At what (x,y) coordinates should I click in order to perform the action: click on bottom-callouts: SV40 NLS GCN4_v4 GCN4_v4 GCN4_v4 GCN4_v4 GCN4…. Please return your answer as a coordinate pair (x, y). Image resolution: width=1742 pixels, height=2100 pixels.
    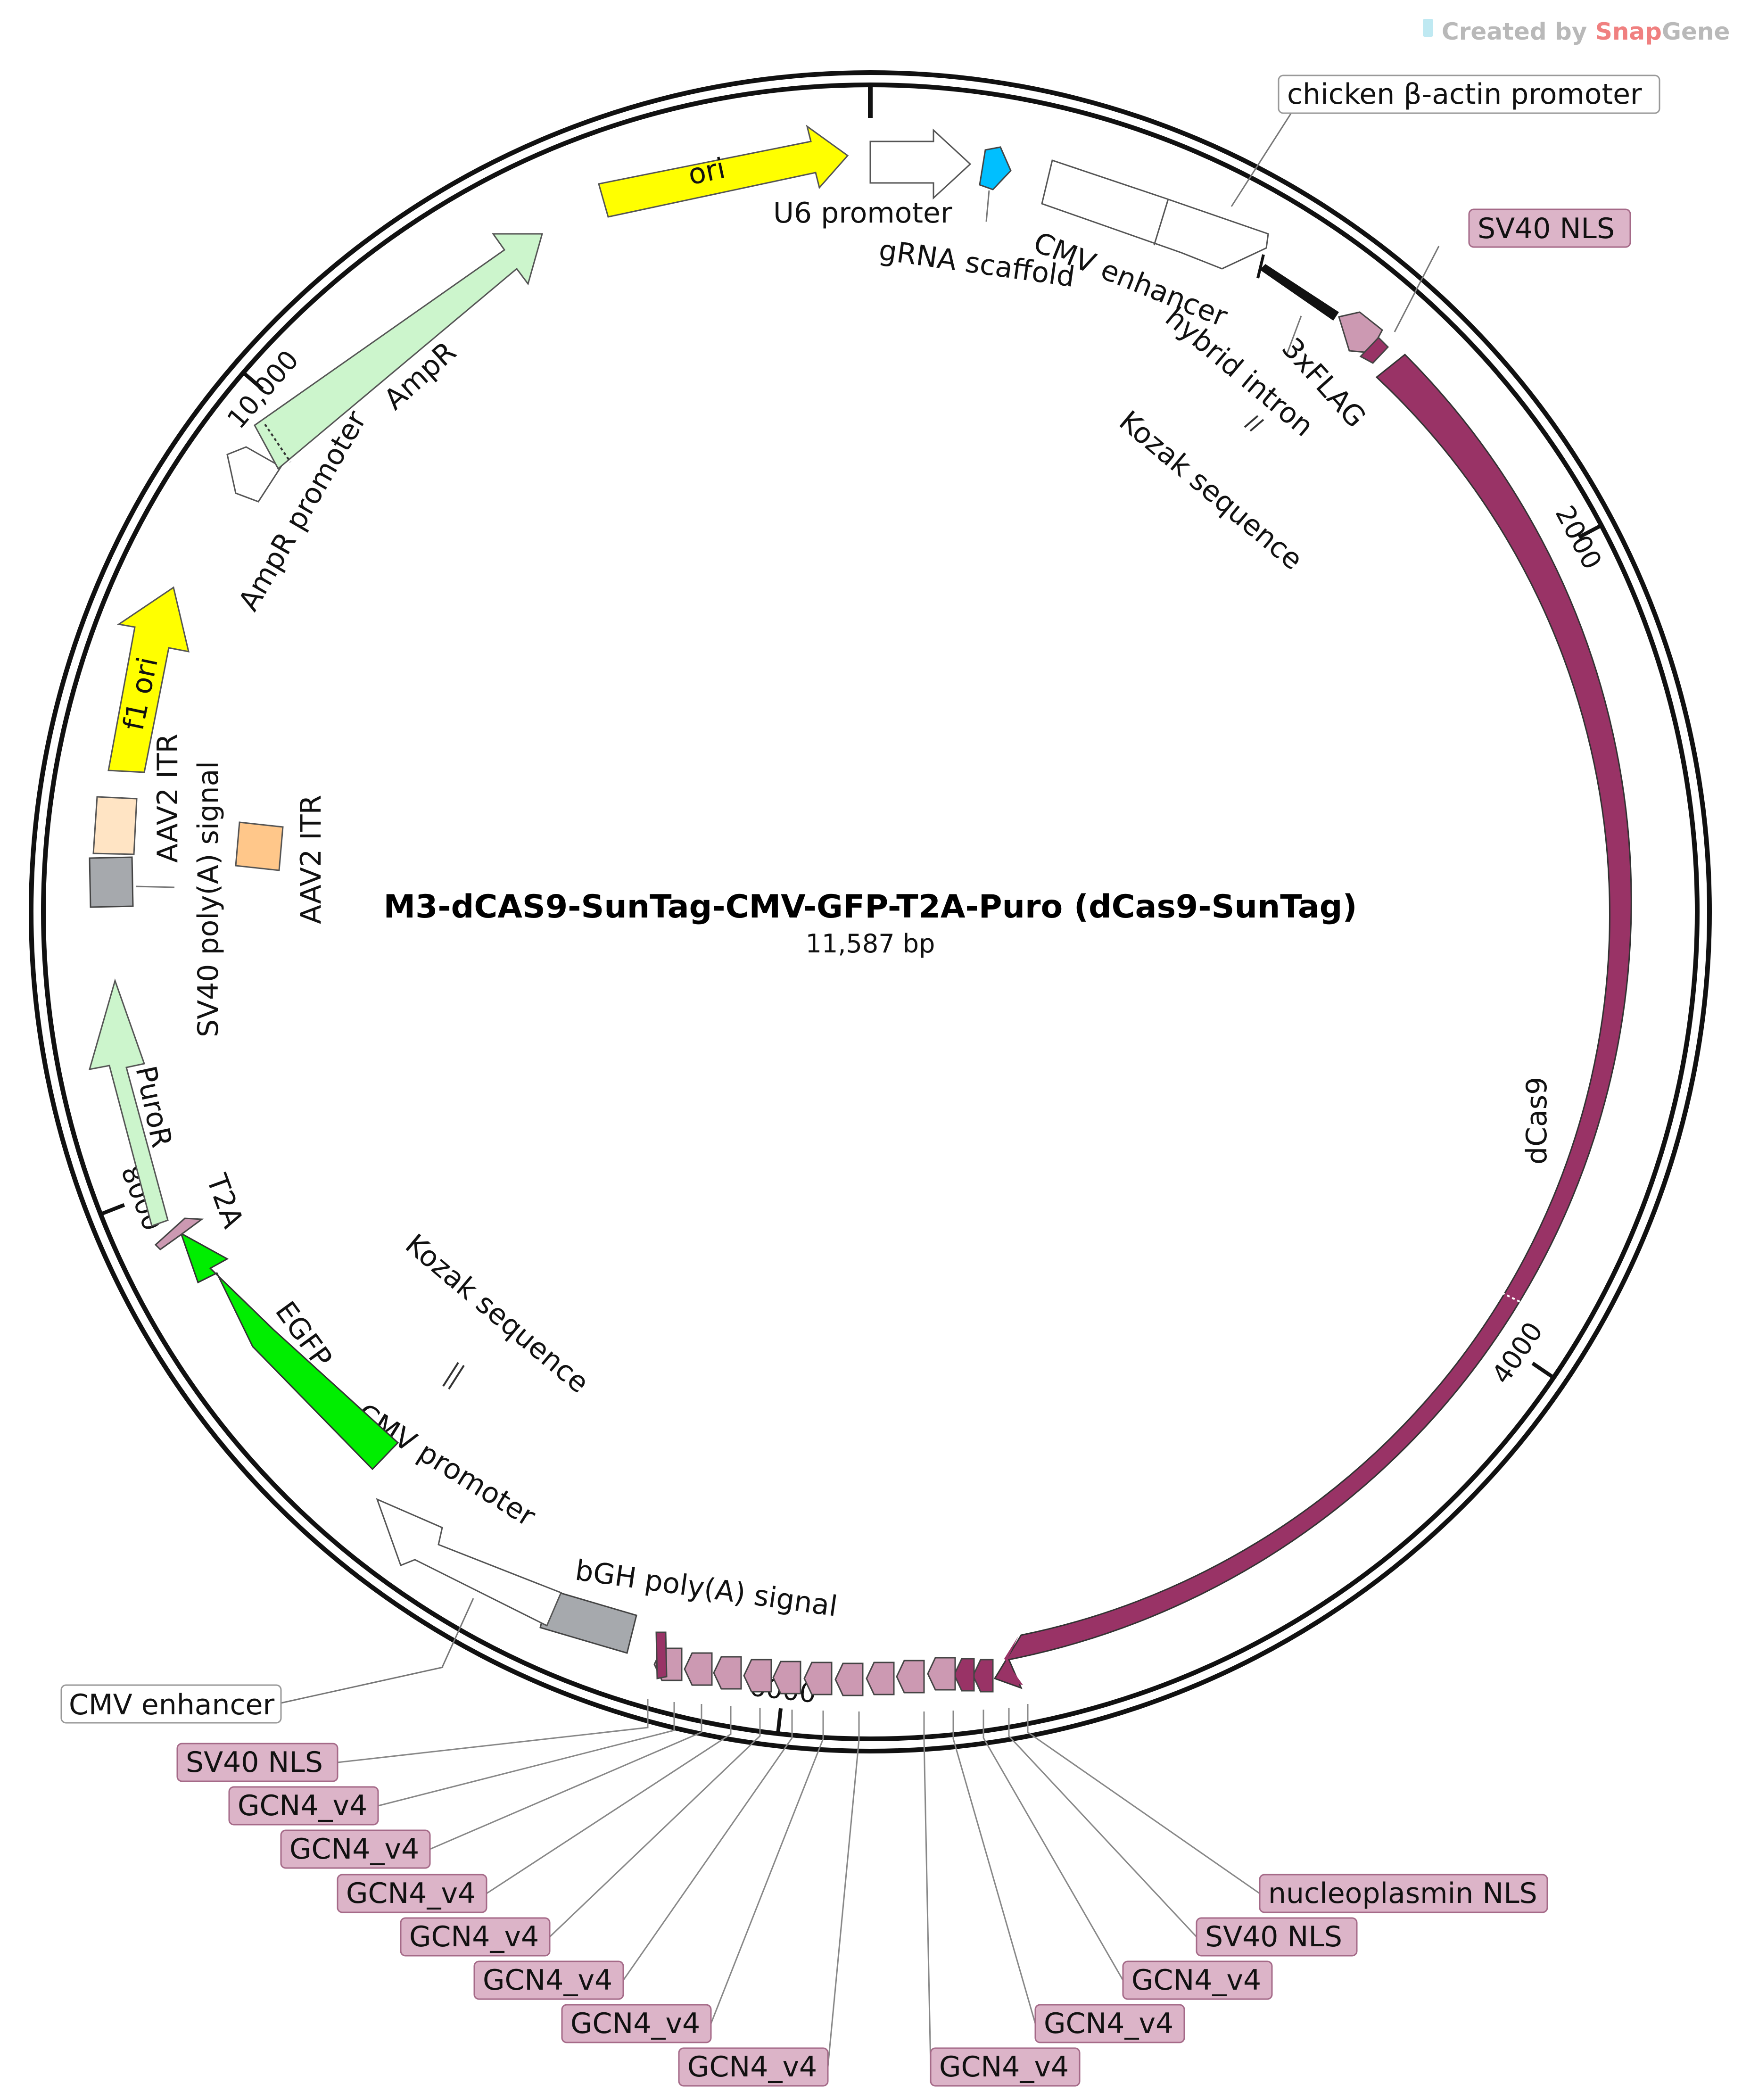
    Looking at the image, I should click on (862, 1893).